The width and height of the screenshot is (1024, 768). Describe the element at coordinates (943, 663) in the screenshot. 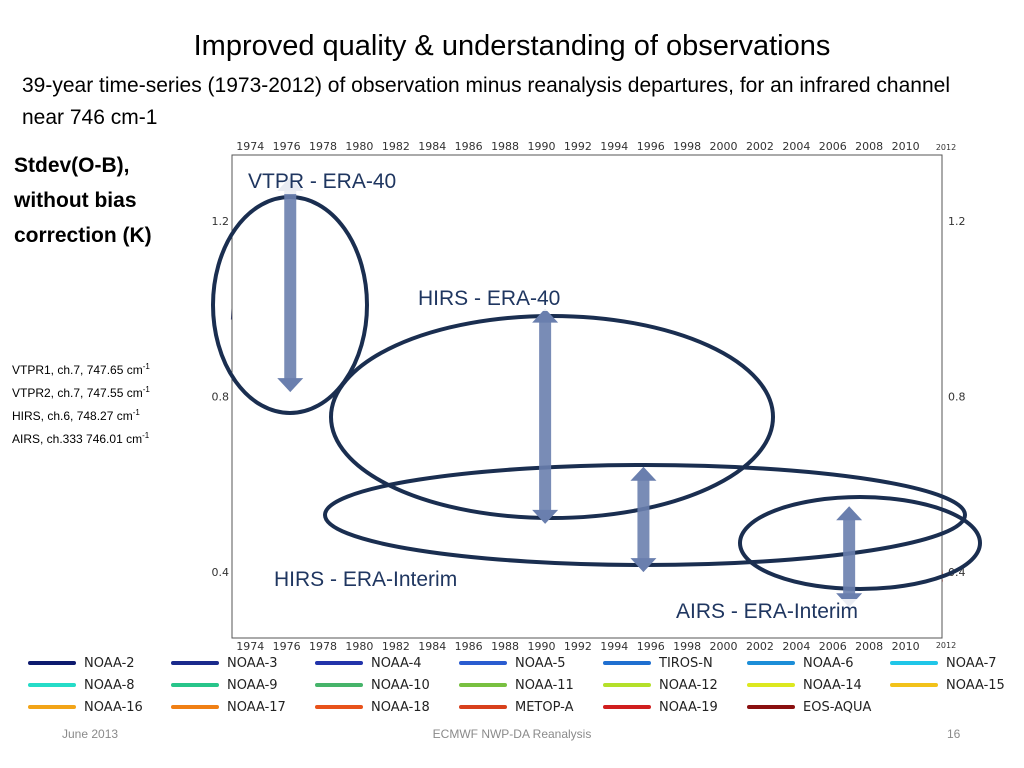

I see `legend-item: NOAA-7` at that location.